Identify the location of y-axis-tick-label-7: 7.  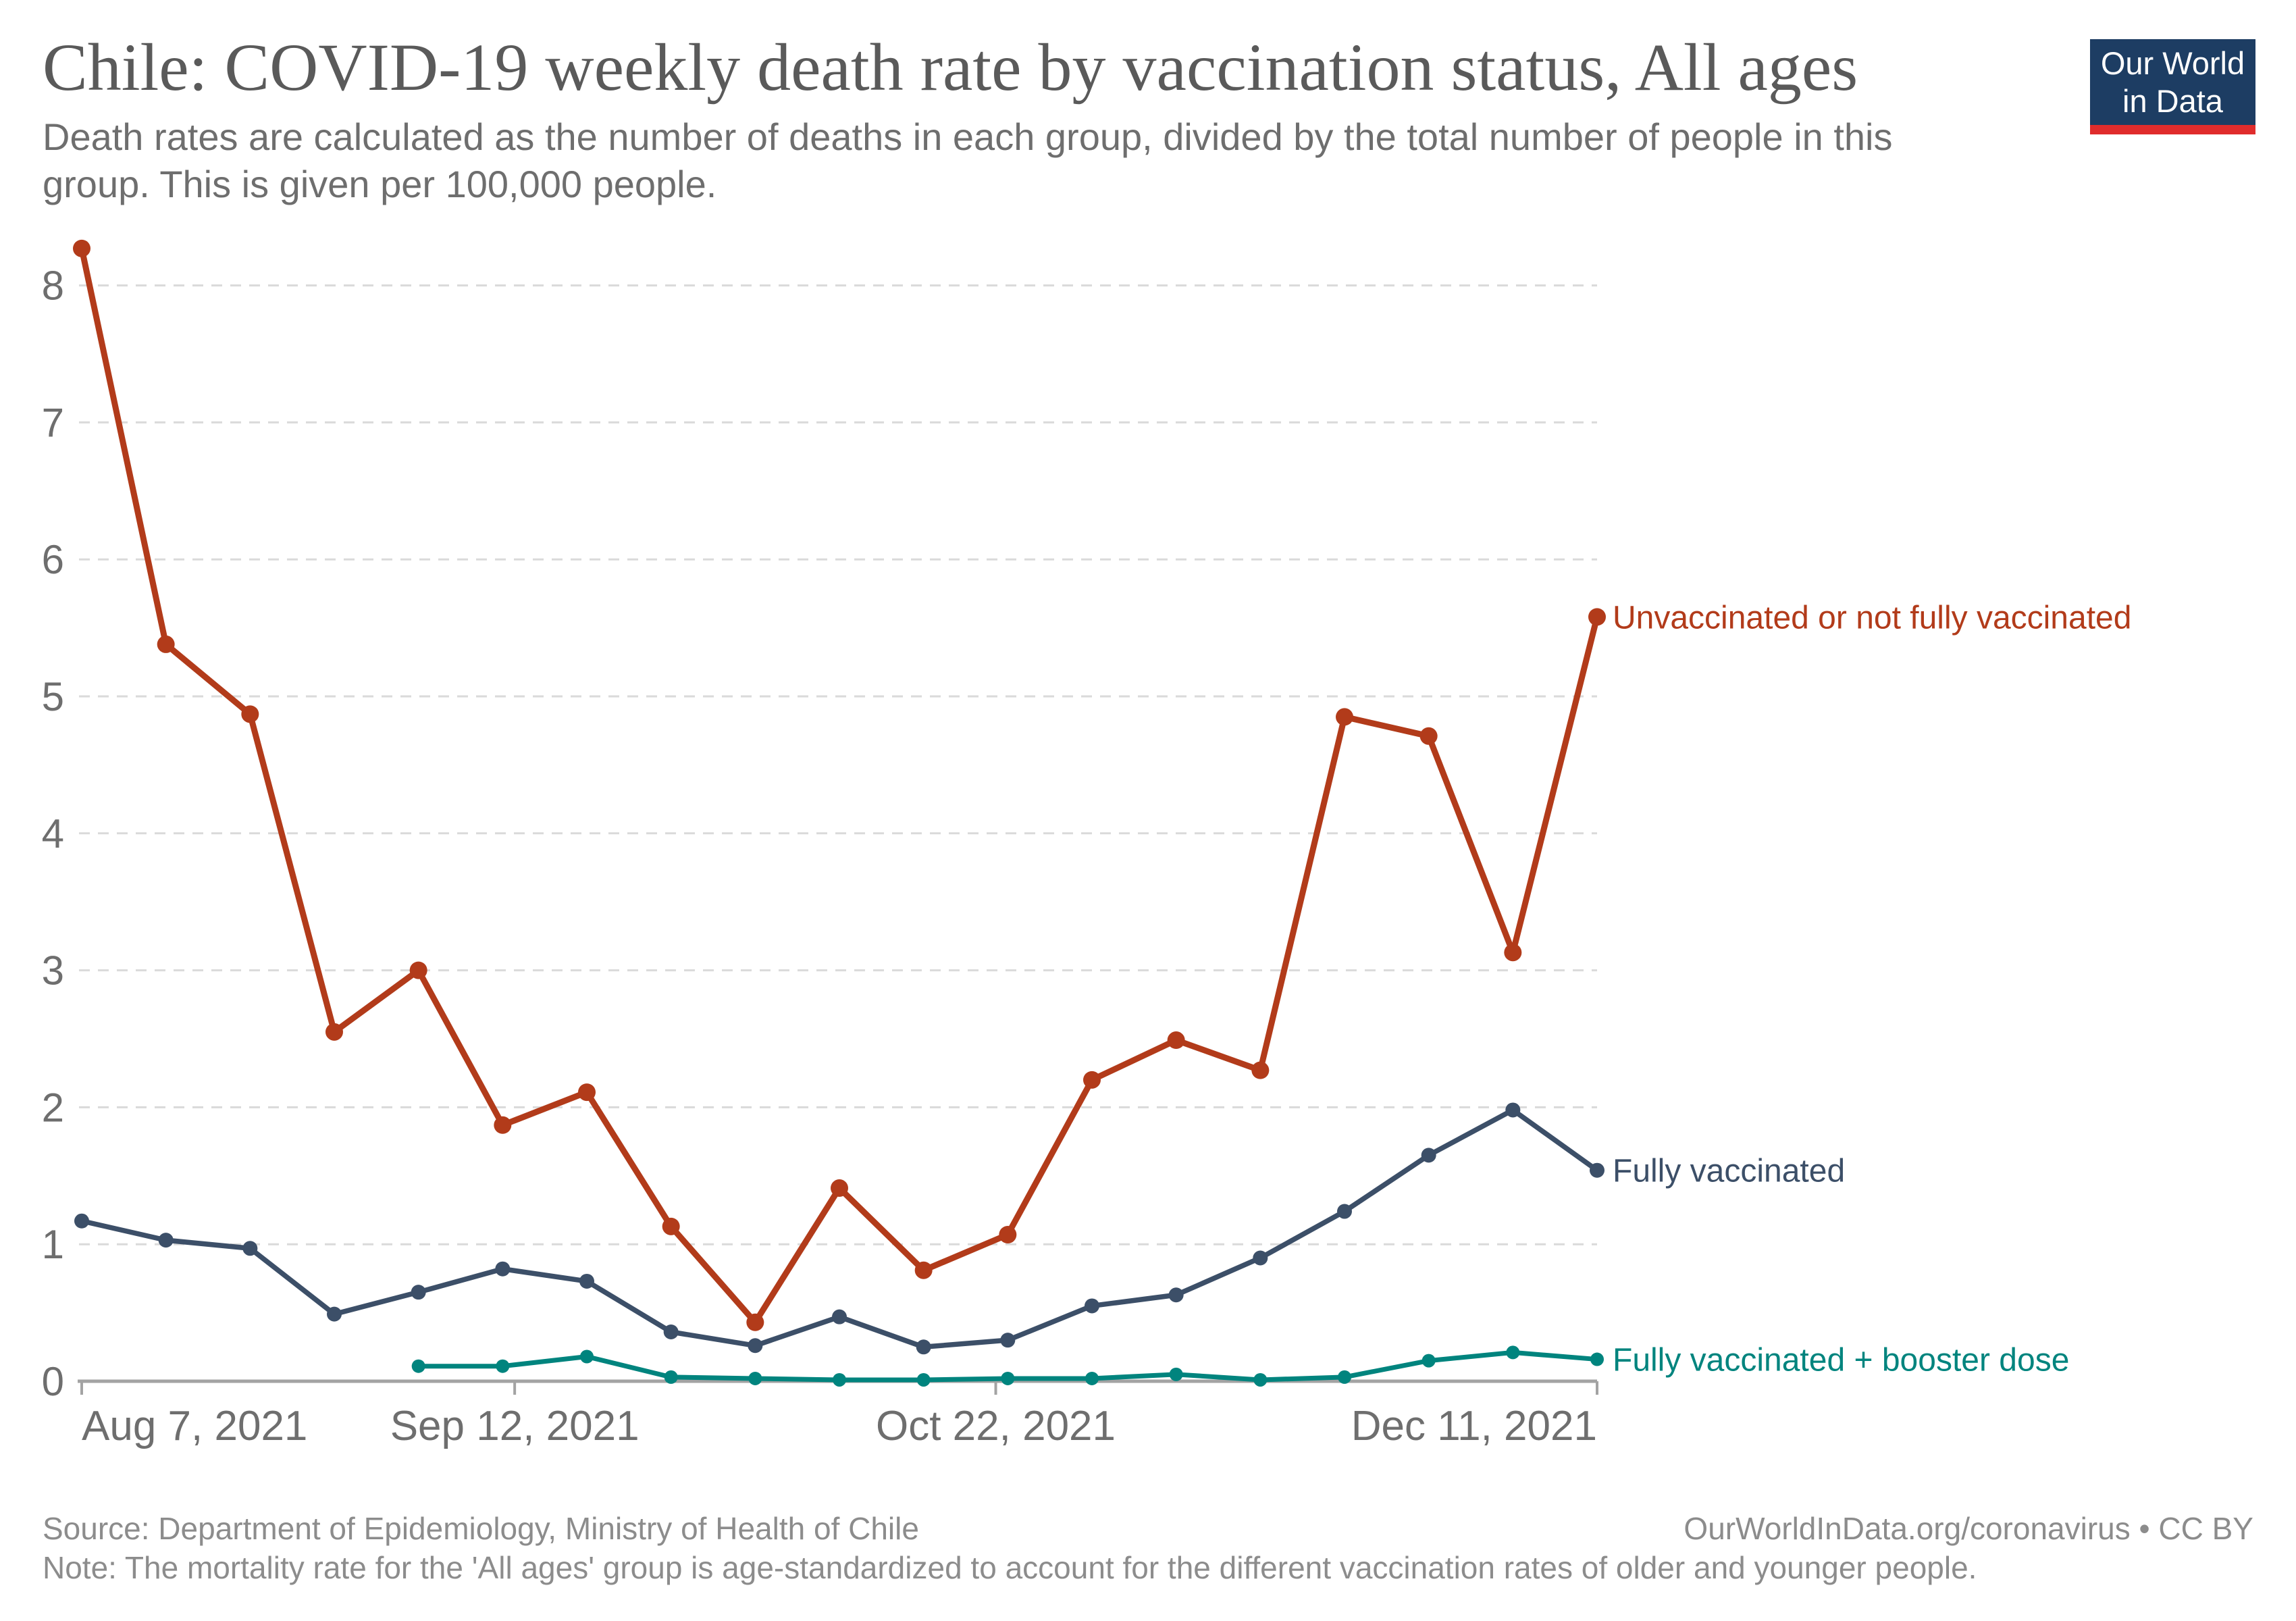
(53, 422).